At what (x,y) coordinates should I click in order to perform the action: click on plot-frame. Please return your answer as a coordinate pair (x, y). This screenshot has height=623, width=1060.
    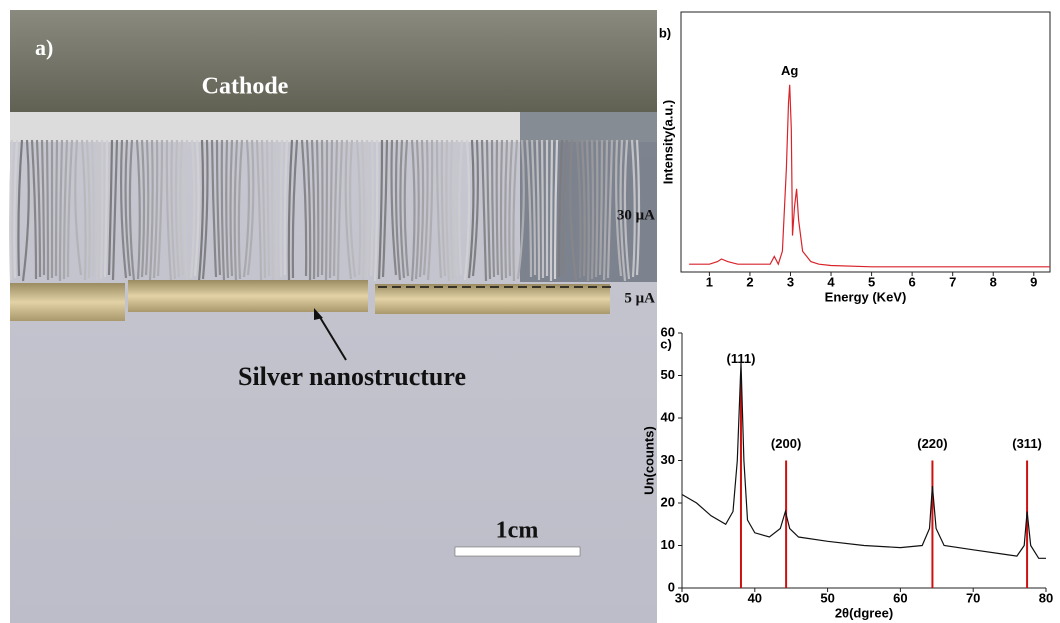
    Looking at the image, I should click on (865, 142).